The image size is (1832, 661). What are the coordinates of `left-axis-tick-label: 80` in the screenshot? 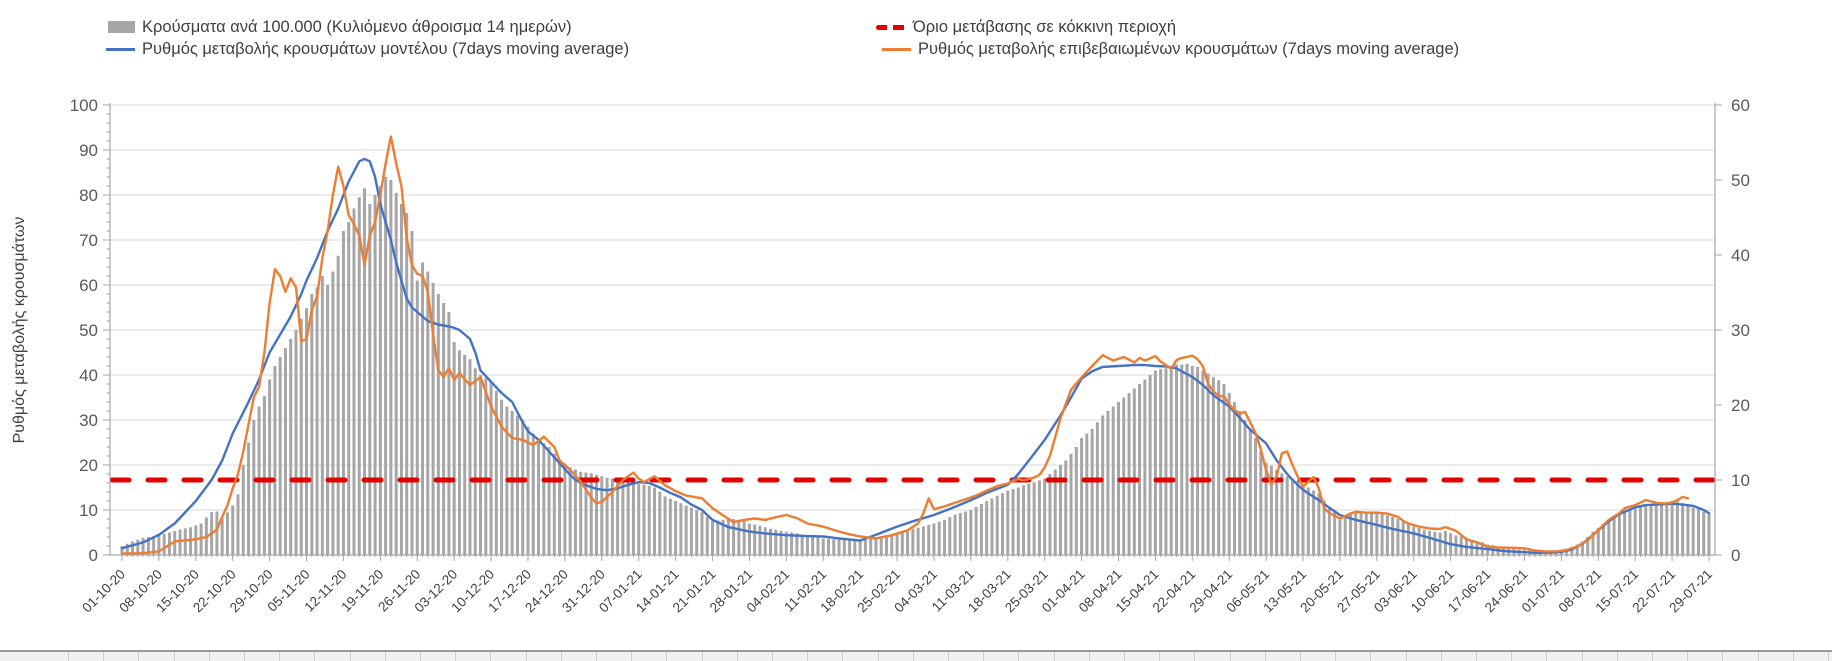 It's located at (88, 195).